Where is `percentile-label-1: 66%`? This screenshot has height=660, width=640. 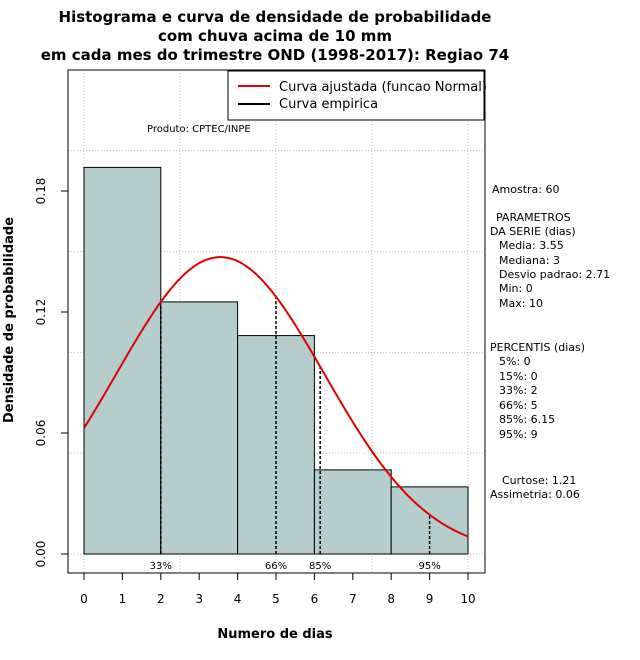 percentile-label-1: 66% is located at coordinates (276, 566).